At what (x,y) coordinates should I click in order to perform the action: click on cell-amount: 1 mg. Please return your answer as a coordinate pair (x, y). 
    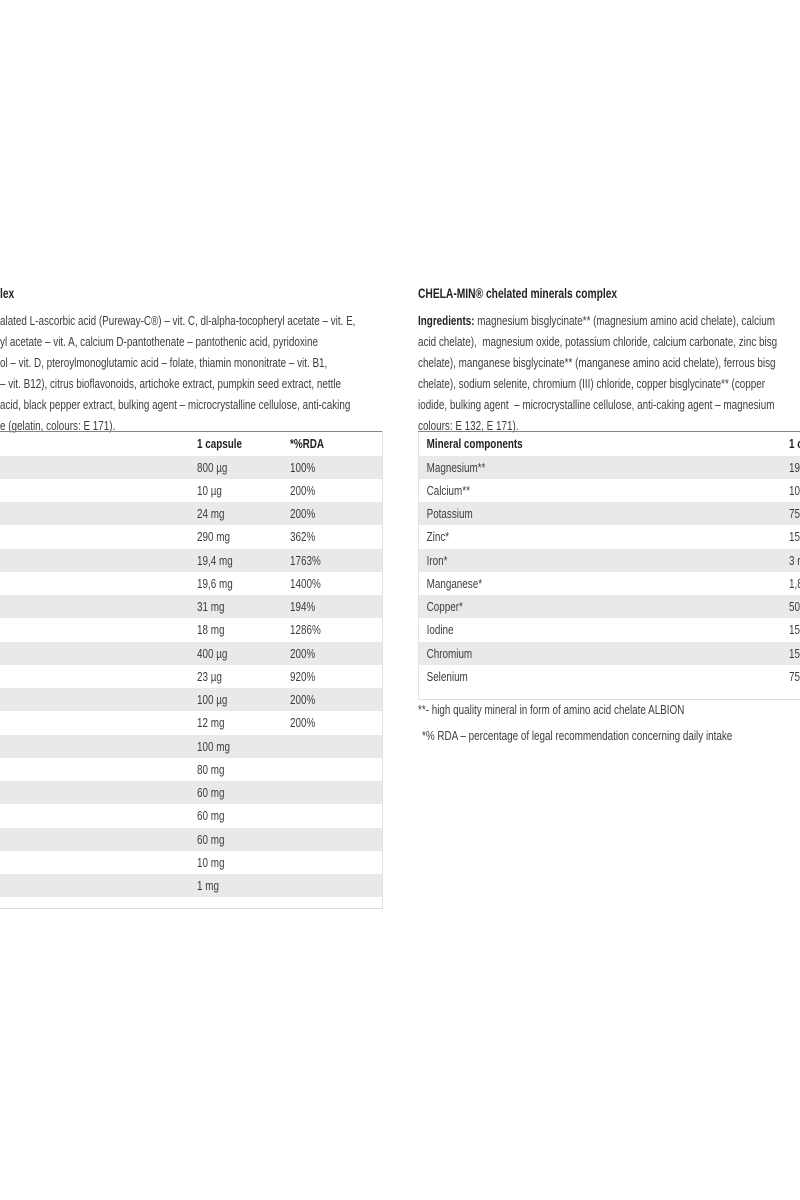
    Looking at the image, I should click on (208, 886).